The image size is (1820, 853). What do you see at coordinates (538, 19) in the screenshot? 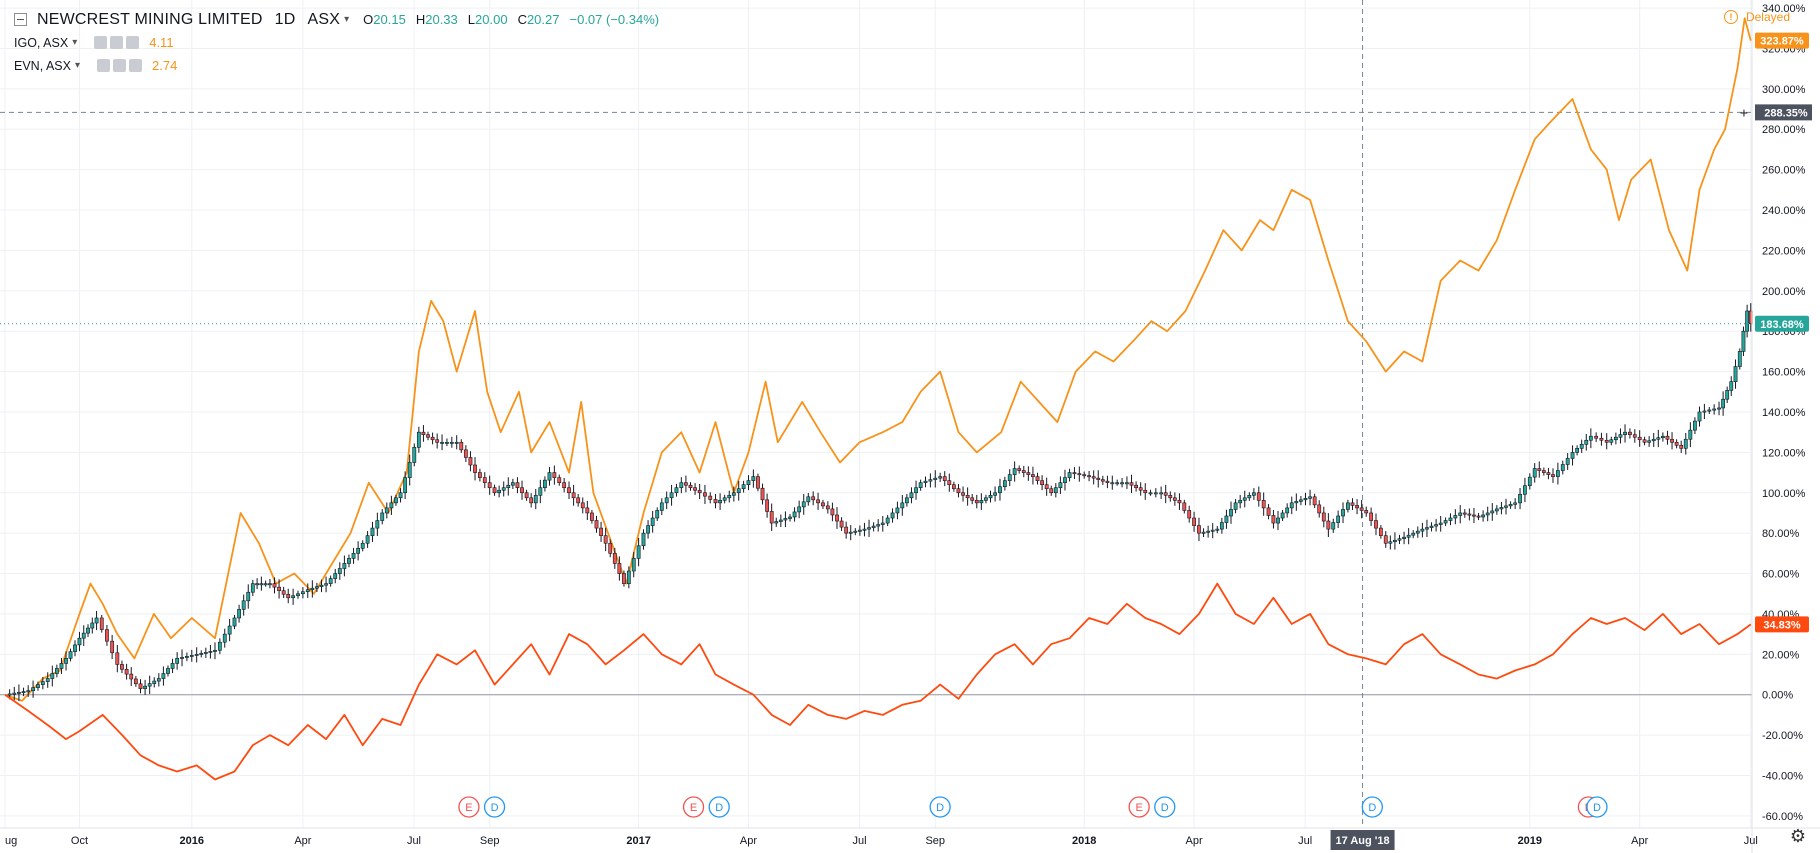
I see `ohlc-close: C20.27` at bounding box center [538, 19].